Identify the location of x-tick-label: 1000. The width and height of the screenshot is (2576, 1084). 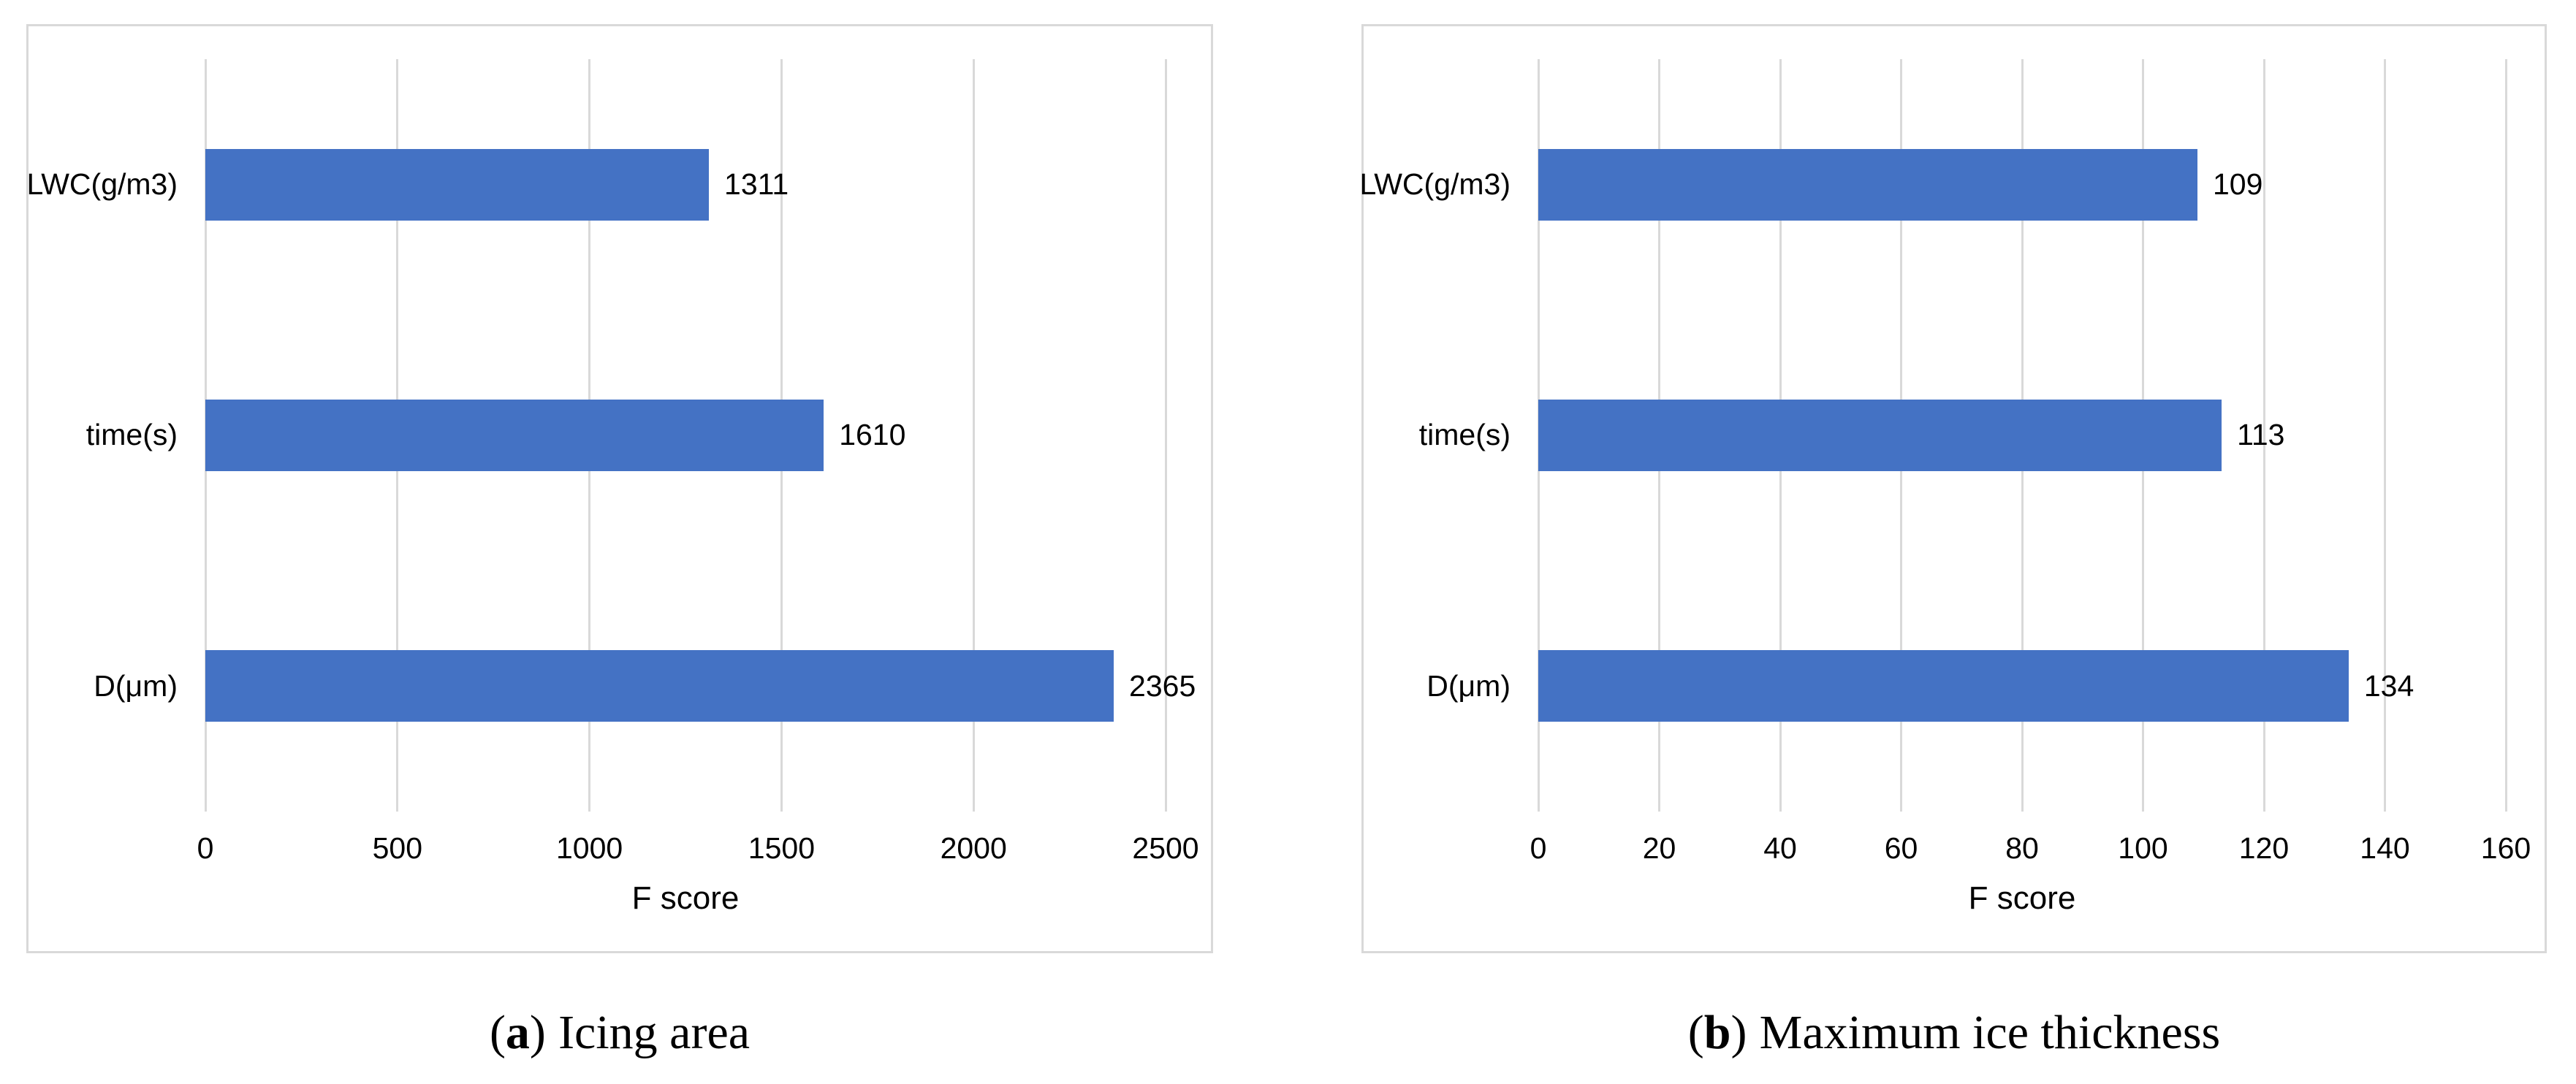
(589, 848).